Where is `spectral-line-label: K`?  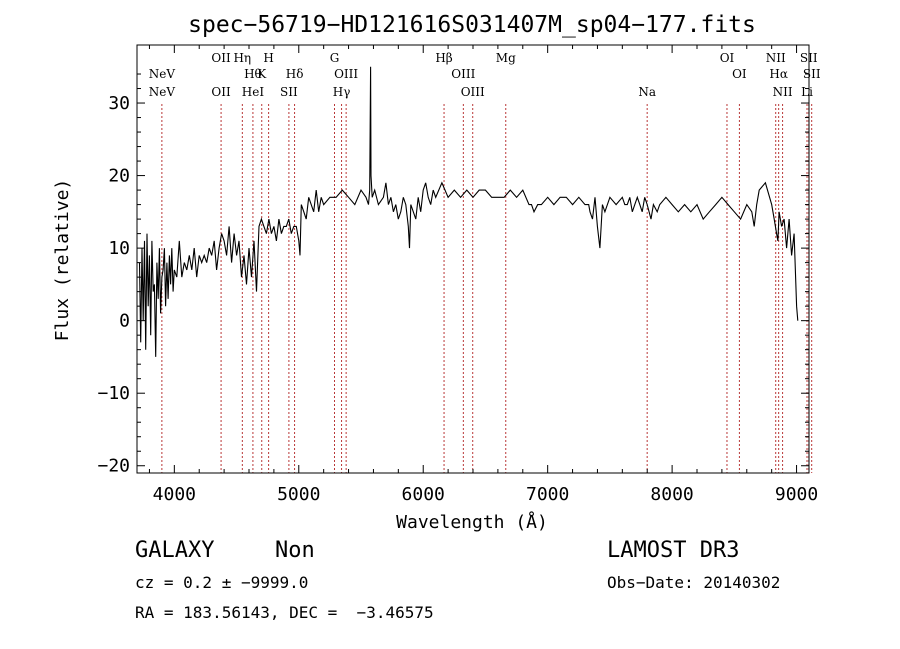
spectral-line-label: K is located at coordinates (262, 74).